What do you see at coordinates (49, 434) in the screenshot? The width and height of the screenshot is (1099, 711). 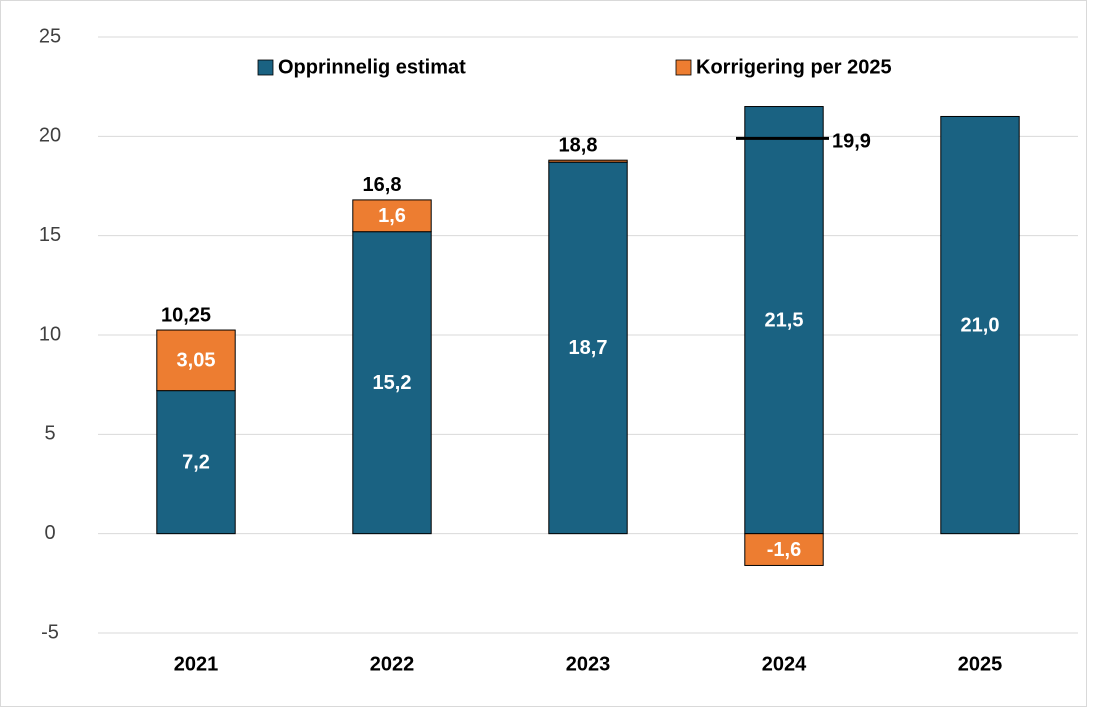 I see `y-tick-label: 5` at bounding box center [49, 434].